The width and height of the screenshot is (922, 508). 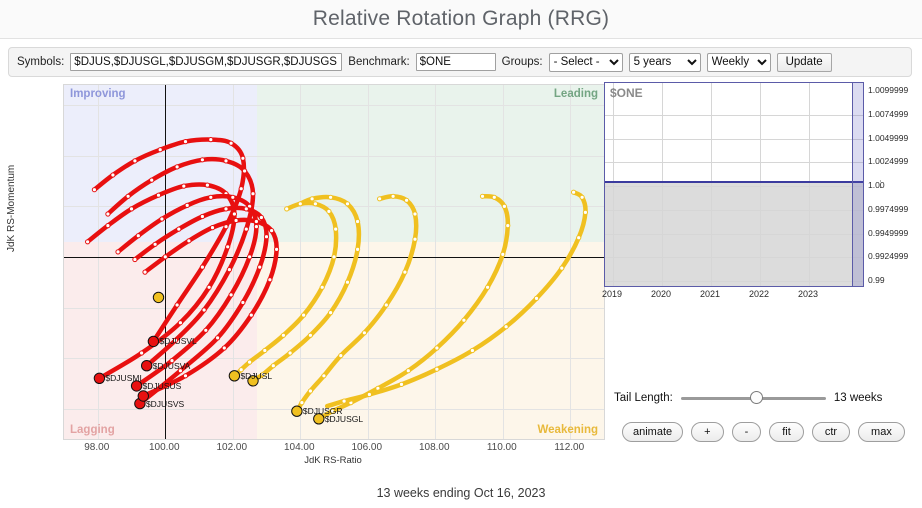 What do you see at coordinates (707, 432) in the screenshot?
I see `chart-button-+: +` at bounding box center [707, 432].